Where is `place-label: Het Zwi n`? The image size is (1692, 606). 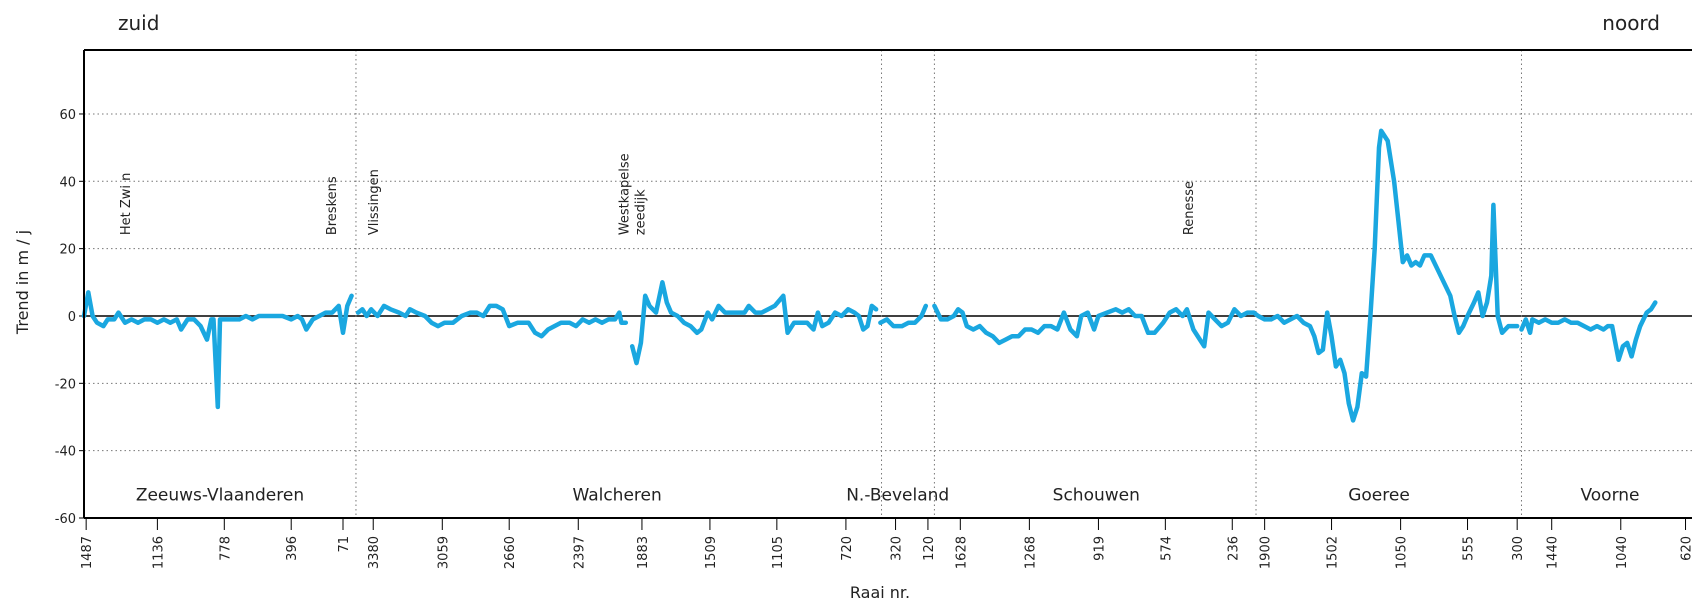 place-label: Het Zwi n is located at coordinates (126, 204).